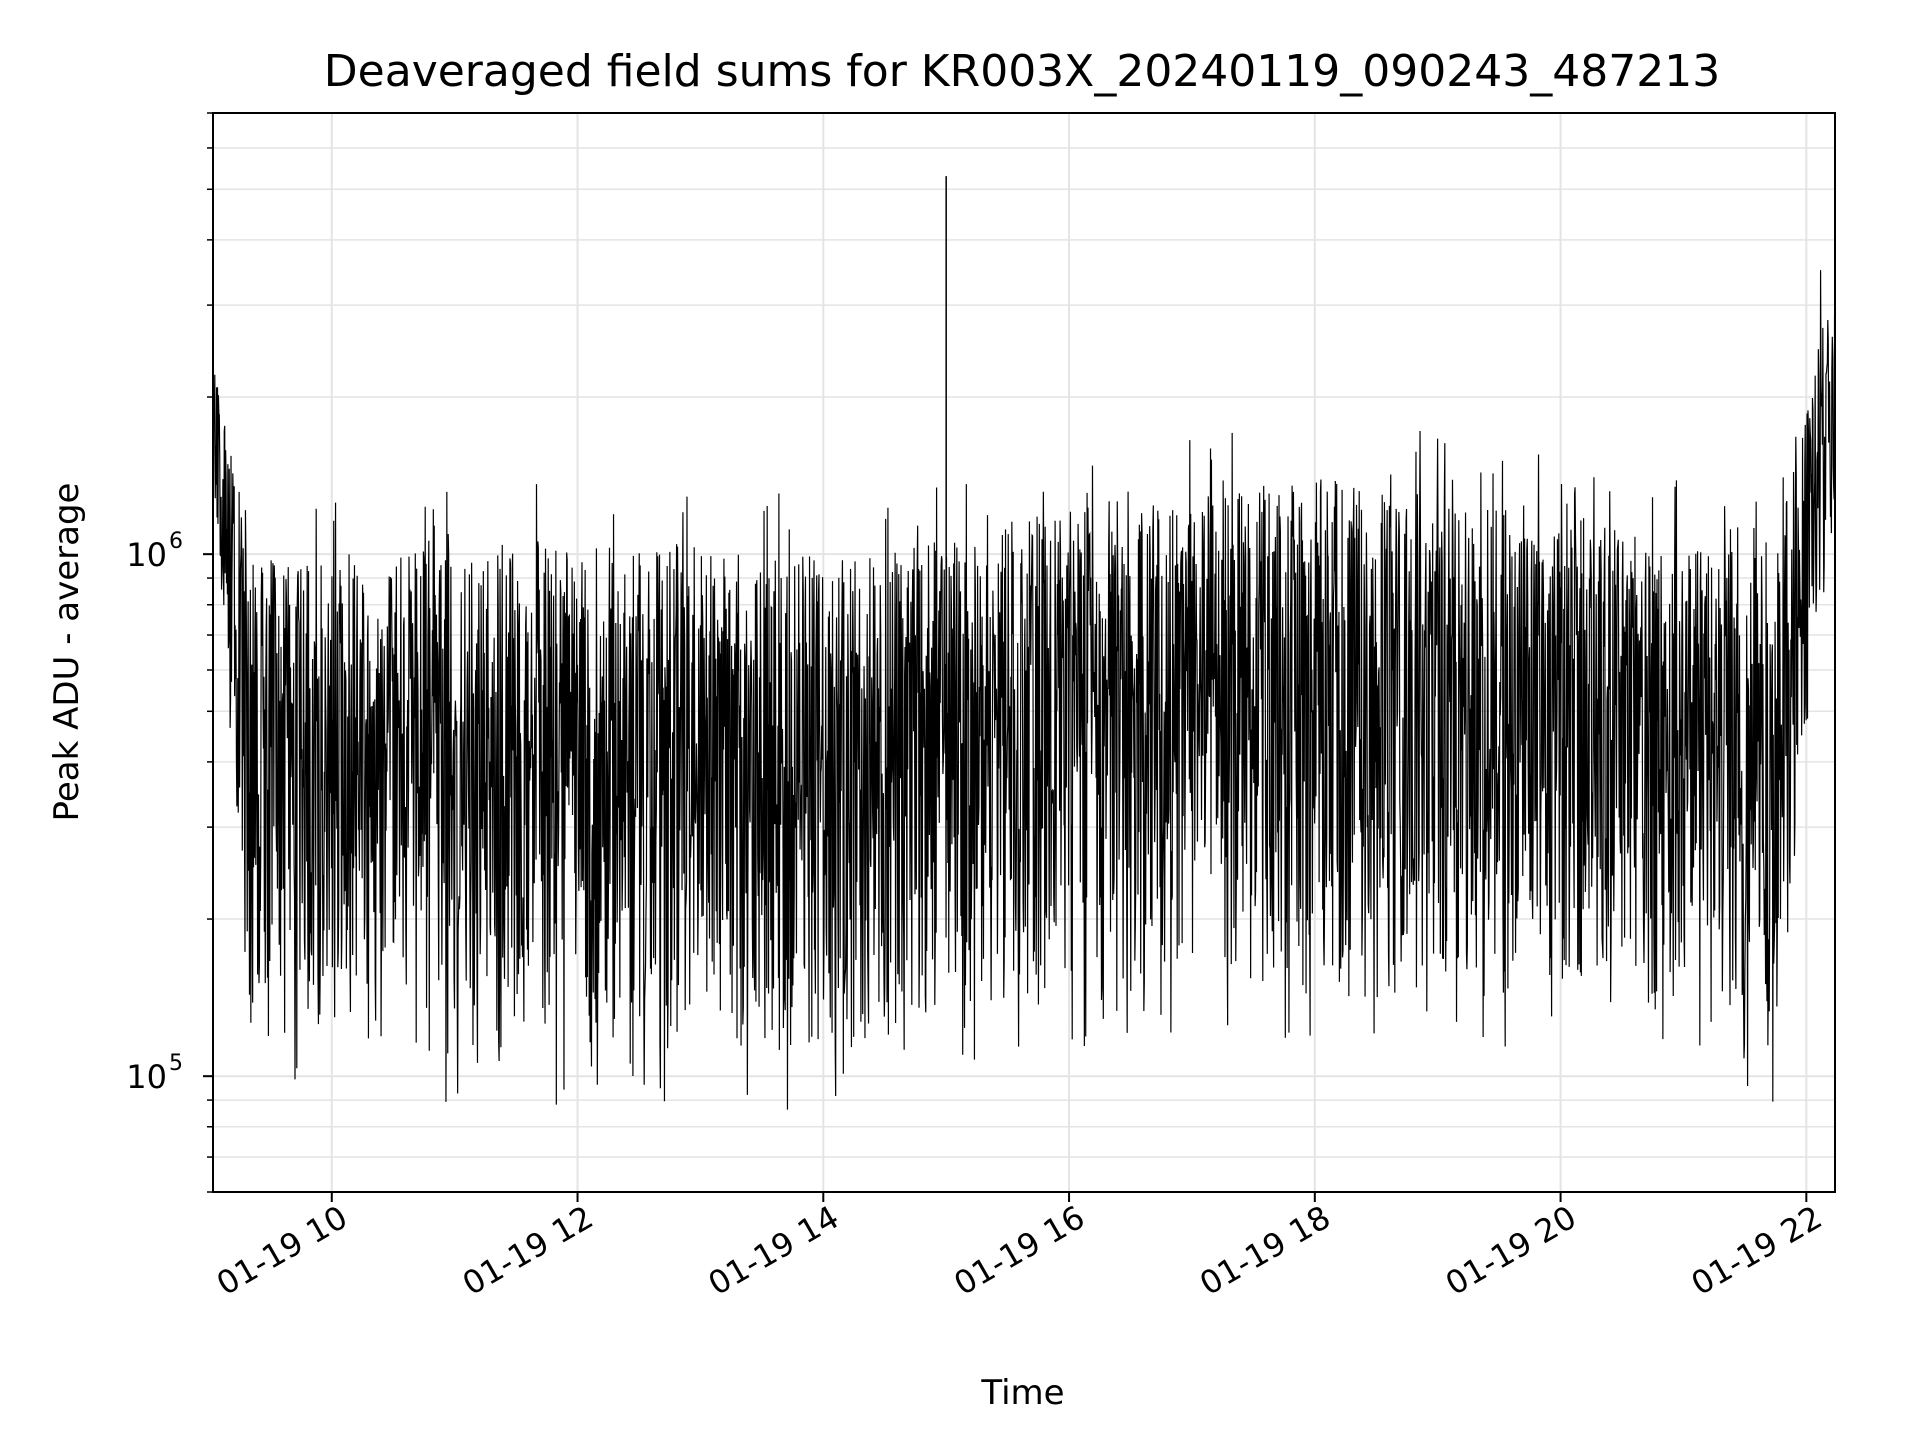  Describe the element at coordinates (67, 652) in the screenshot. I see `y-axis-label: Peak ADU - average` at that location.